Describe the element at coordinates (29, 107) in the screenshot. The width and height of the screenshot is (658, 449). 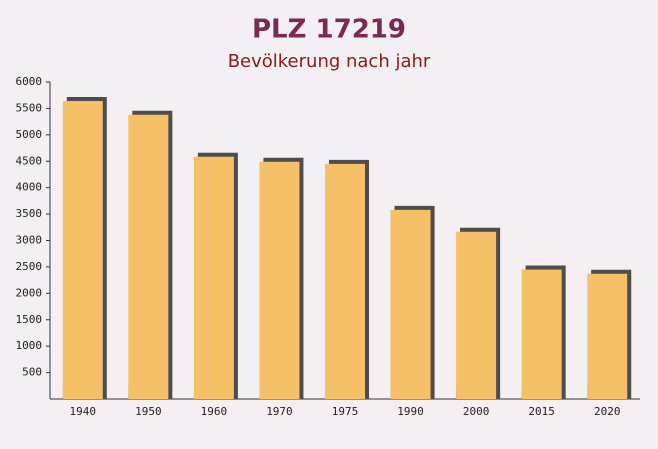
I see `y-tick-label: 5500` at that location.